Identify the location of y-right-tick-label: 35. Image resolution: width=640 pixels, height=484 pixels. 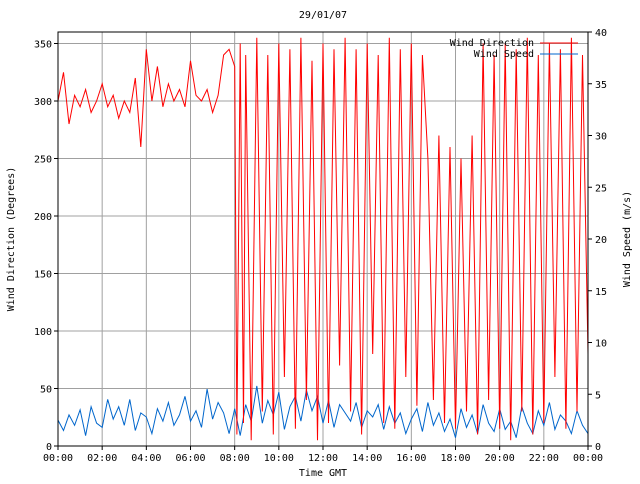
(601, 85).